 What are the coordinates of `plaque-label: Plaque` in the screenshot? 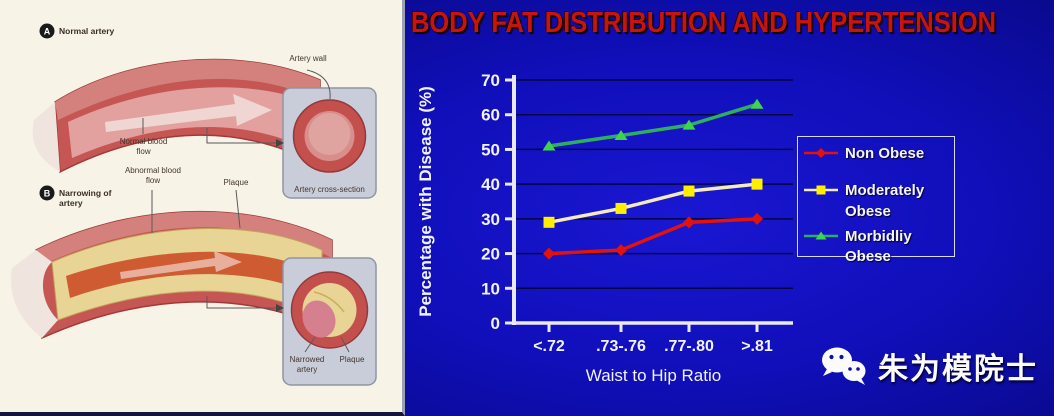 It's located at (236, 182).